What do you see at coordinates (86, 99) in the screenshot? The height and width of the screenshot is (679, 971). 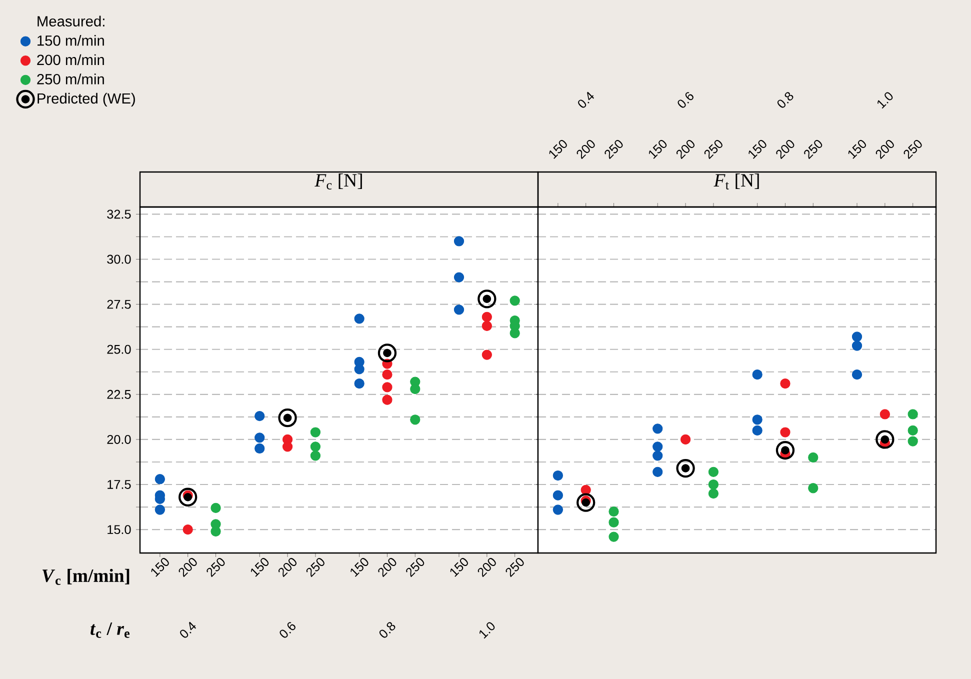 I see `legend-label: Predicted (WE)` at bounding box center [86, 99].